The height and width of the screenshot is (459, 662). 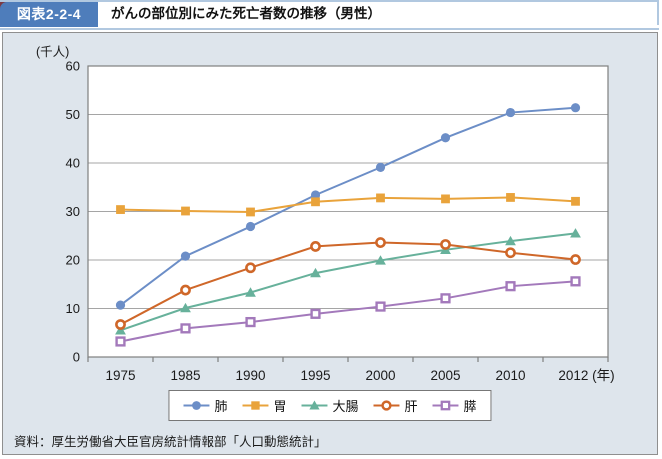 What do you see at coordinates (315, 375) in the screenshot?
I see `x-tick-label: 1995` at bounding box center [315, 375].